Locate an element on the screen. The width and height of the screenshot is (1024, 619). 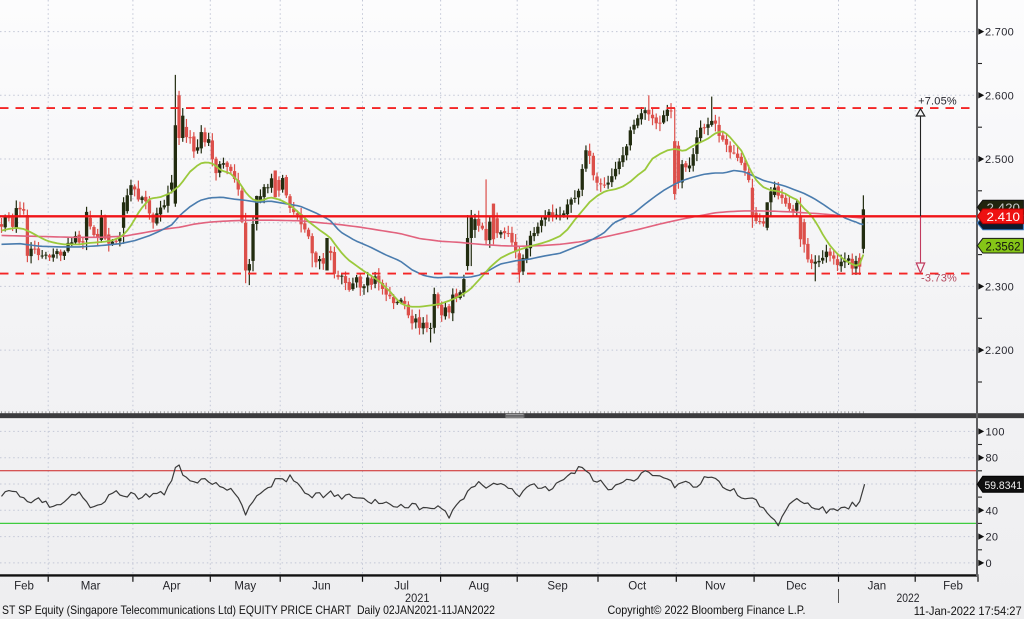
svg-text: 20 is located at coordinates (992, 538).